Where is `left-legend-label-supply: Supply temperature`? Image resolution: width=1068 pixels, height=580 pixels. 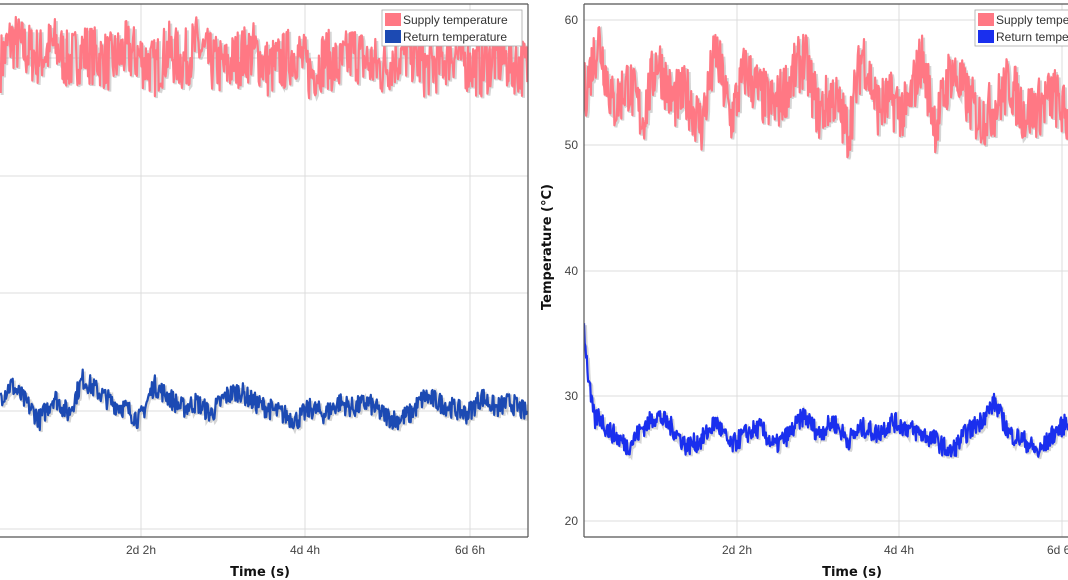
left-legend-label-supply: Supply temperature is located at coordinates (455, 20).